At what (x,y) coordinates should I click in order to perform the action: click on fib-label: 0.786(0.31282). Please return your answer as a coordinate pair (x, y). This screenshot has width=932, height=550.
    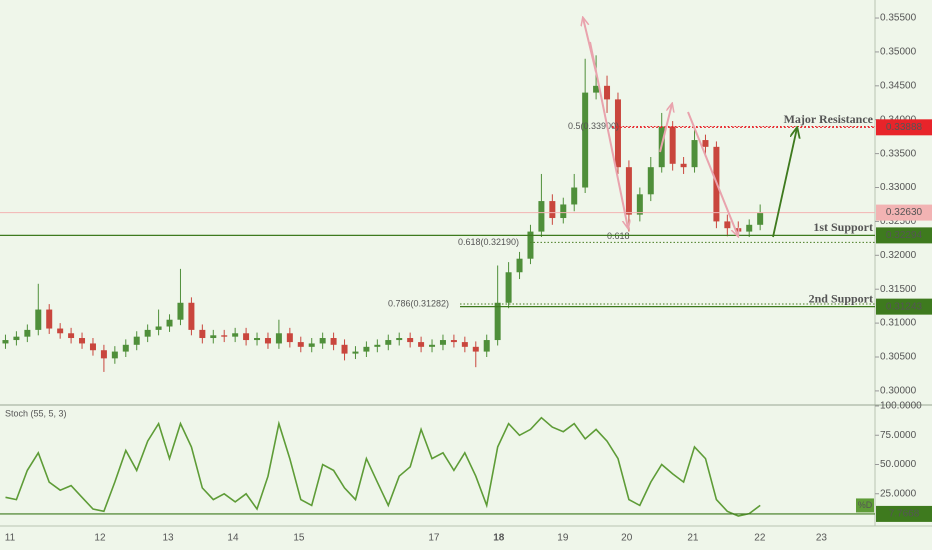
    Looking at the image, I should click on (418, 303).